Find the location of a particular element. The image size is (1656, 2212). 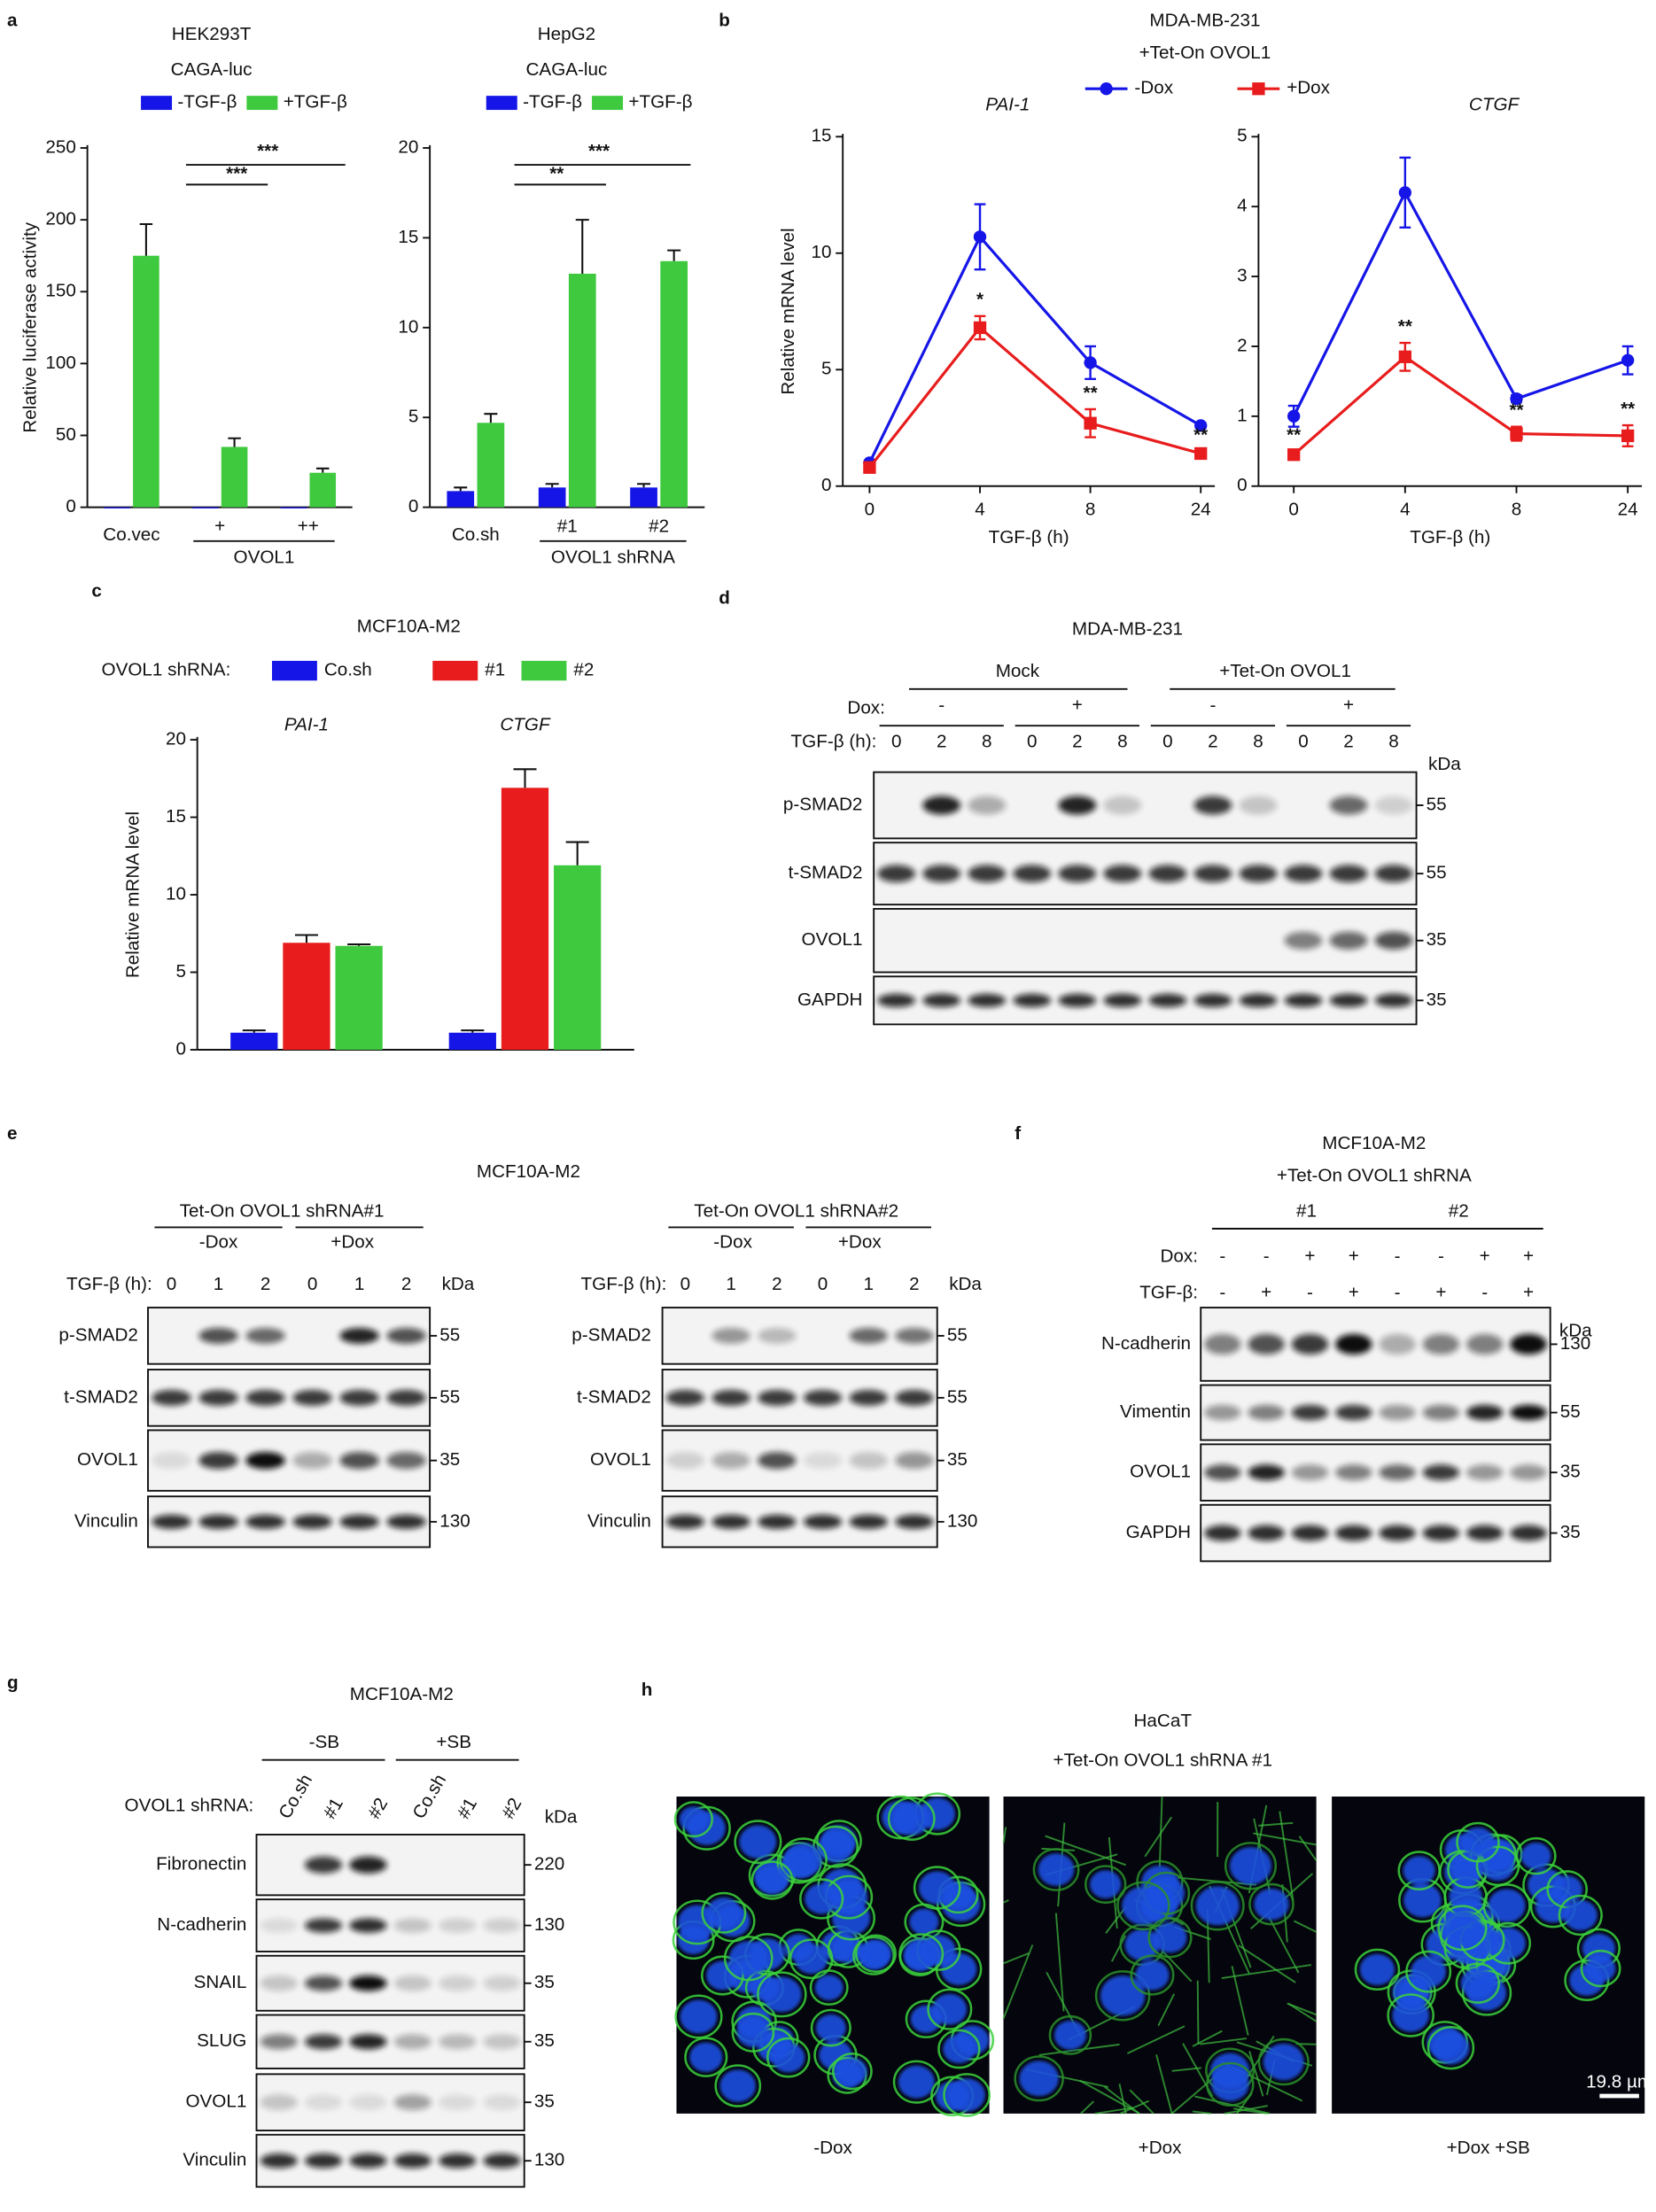

row-header: OVOL1 shRNA: is located at coordinates (189, 1806).